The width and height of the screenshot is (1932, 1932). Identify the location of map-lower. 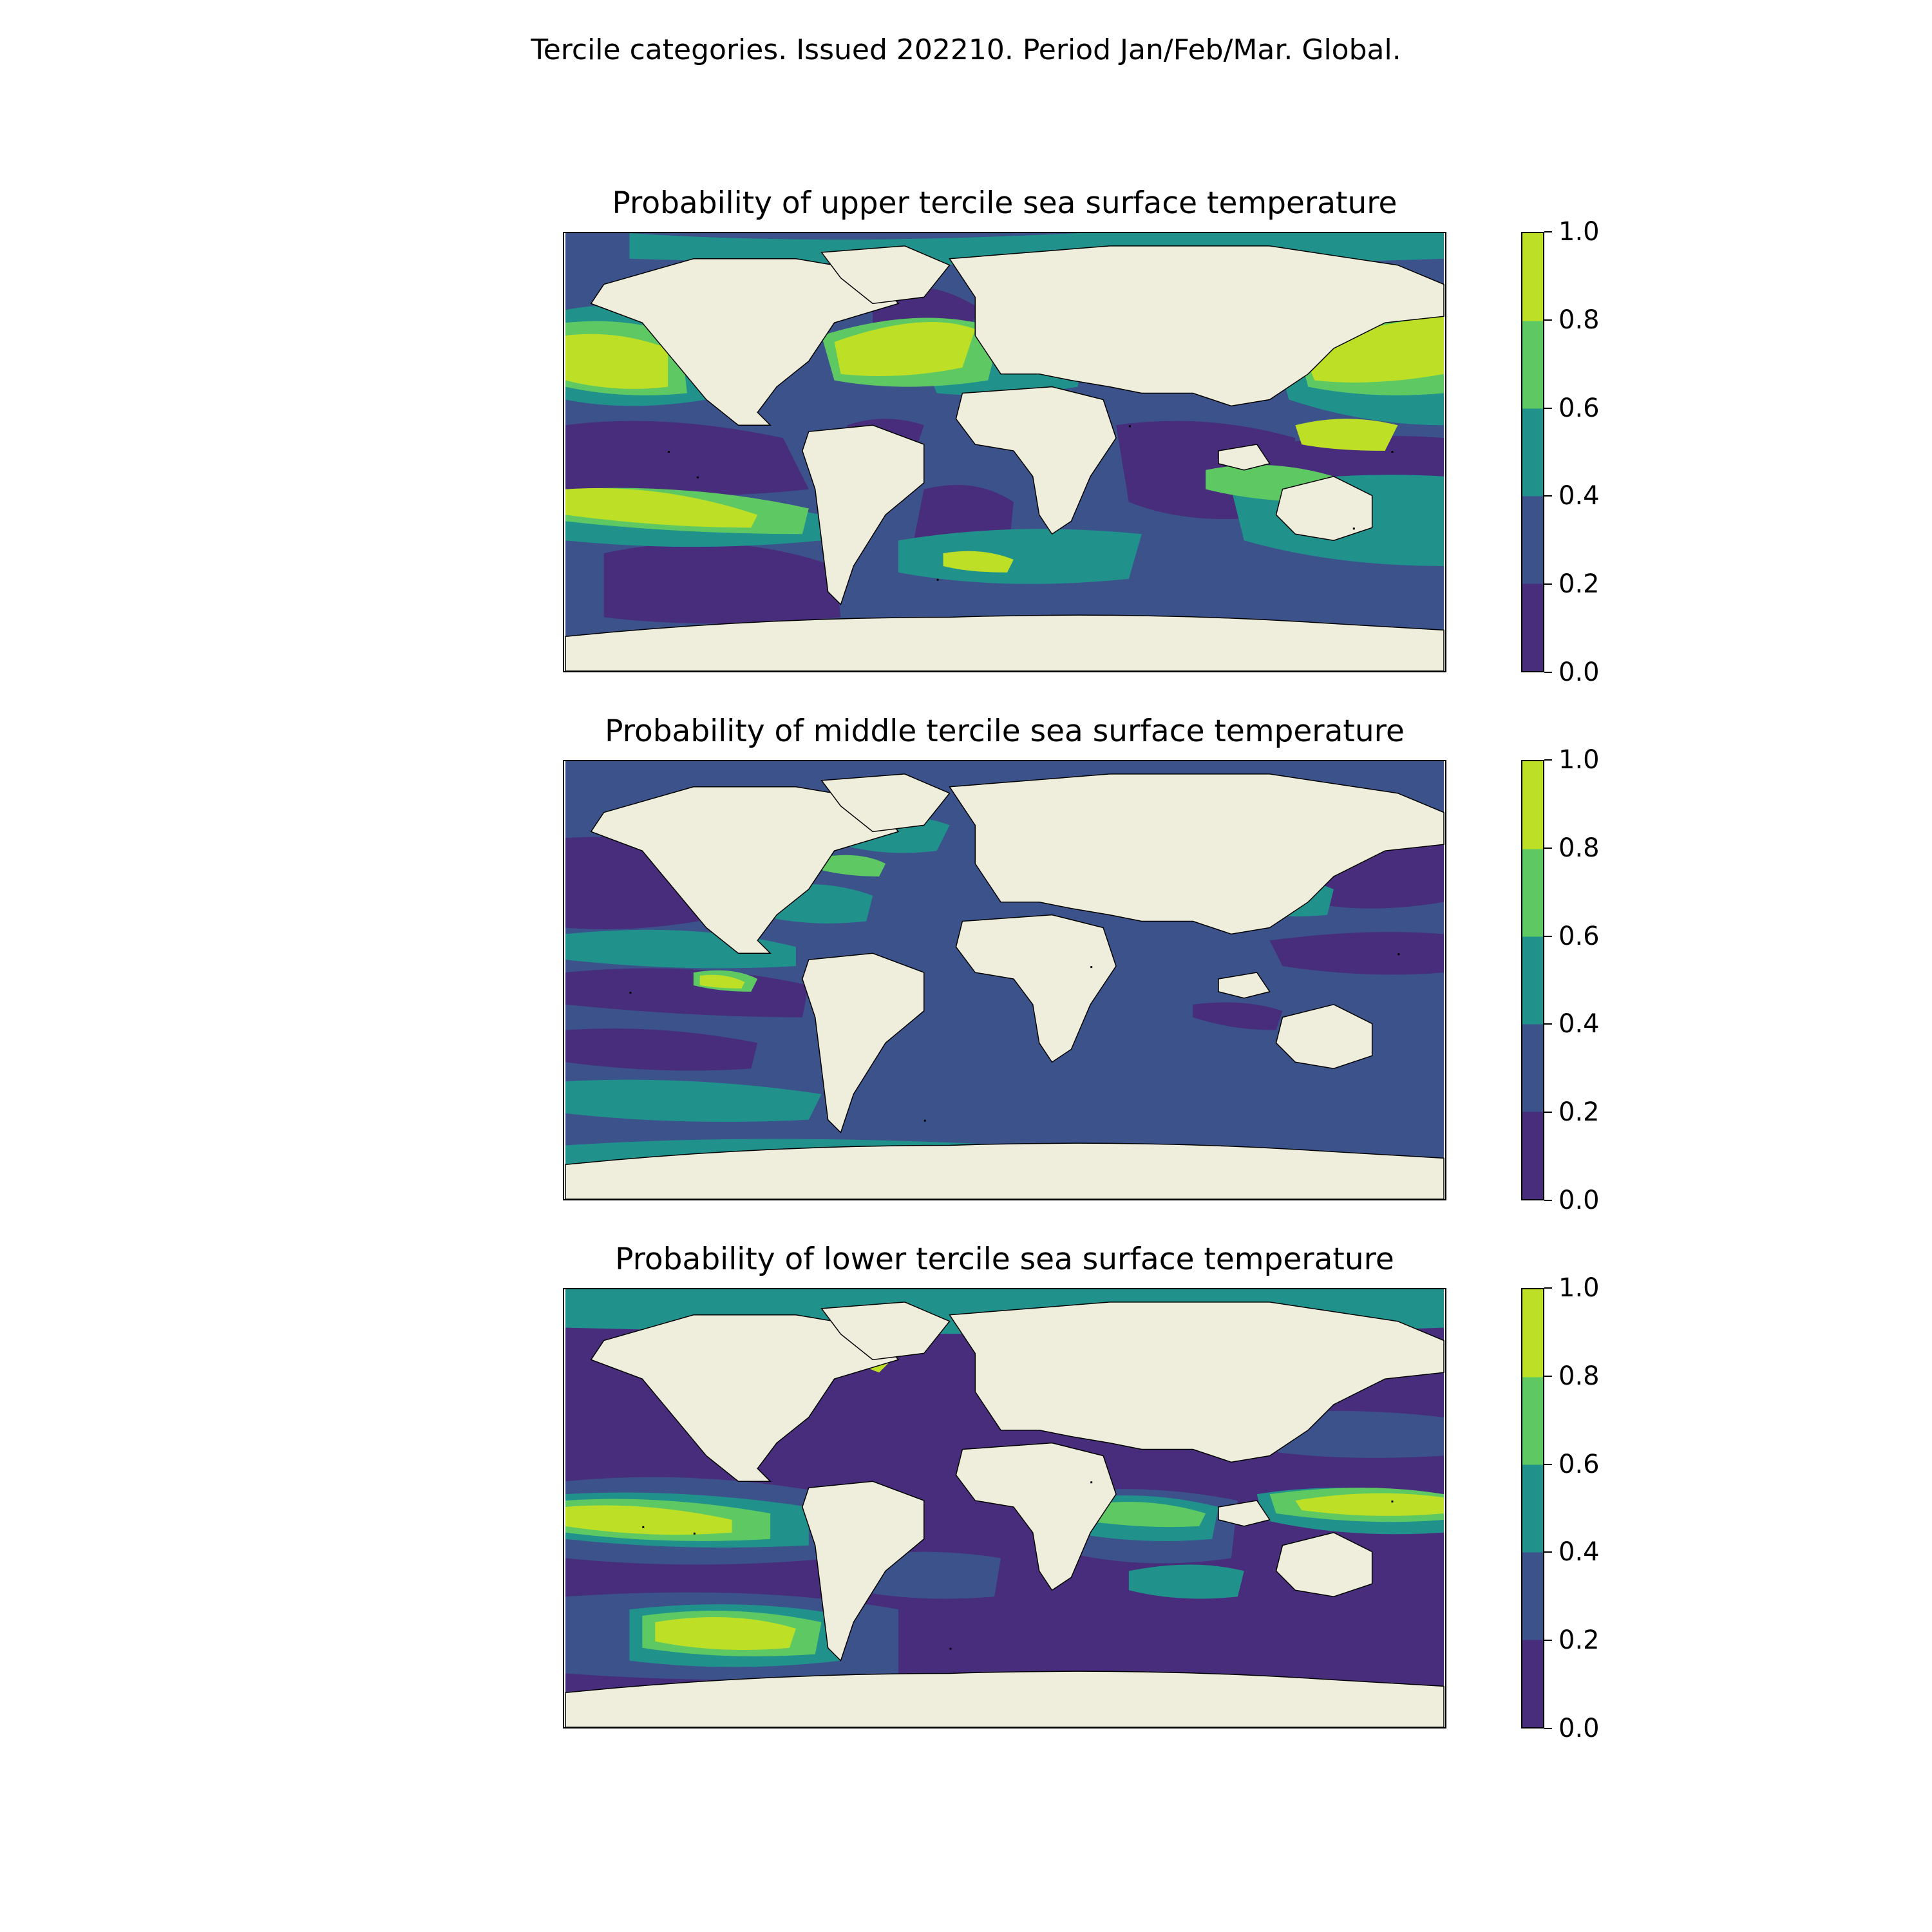
(1005, 1508).